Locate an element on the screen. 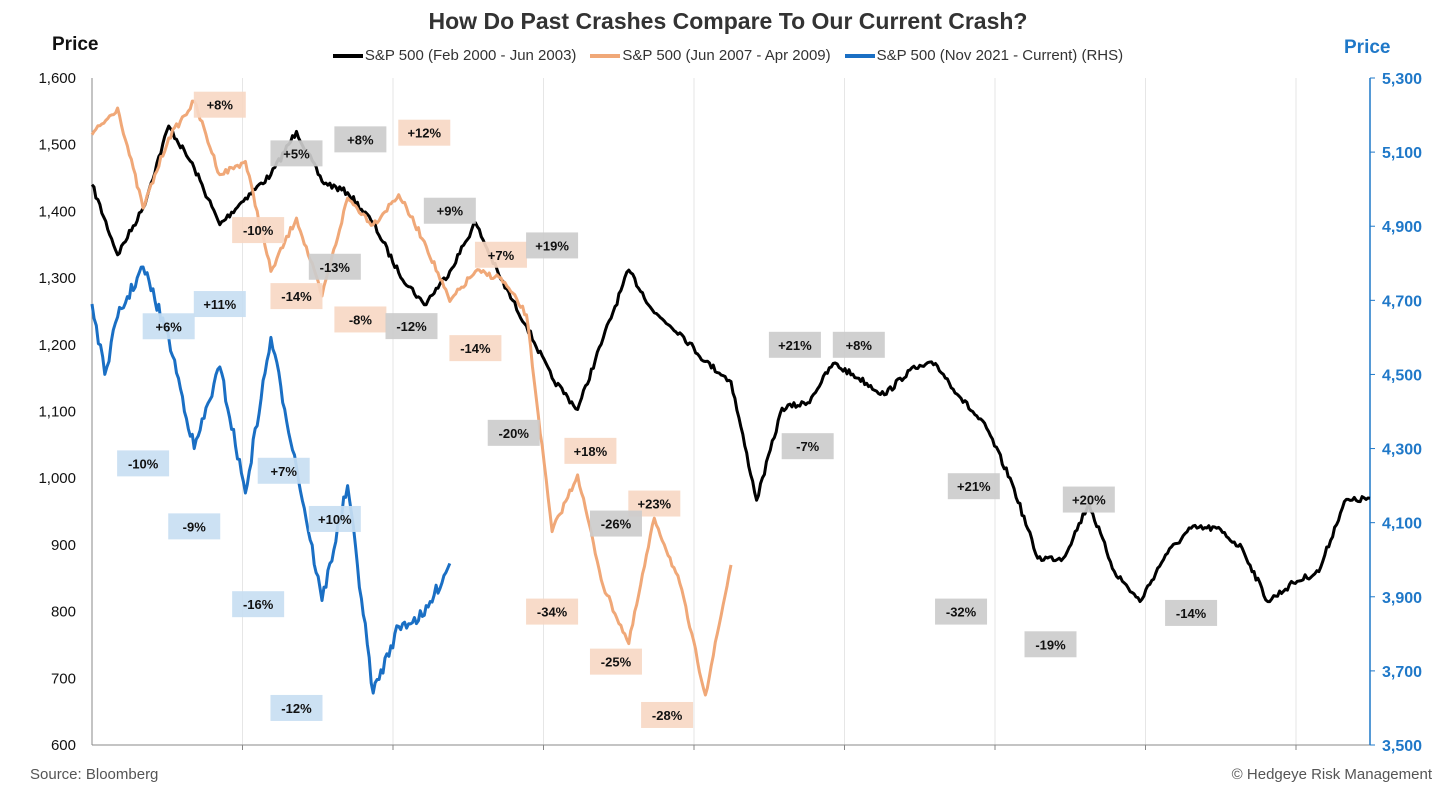  legend-swatch-2000 is located at coordinates (347, 55).